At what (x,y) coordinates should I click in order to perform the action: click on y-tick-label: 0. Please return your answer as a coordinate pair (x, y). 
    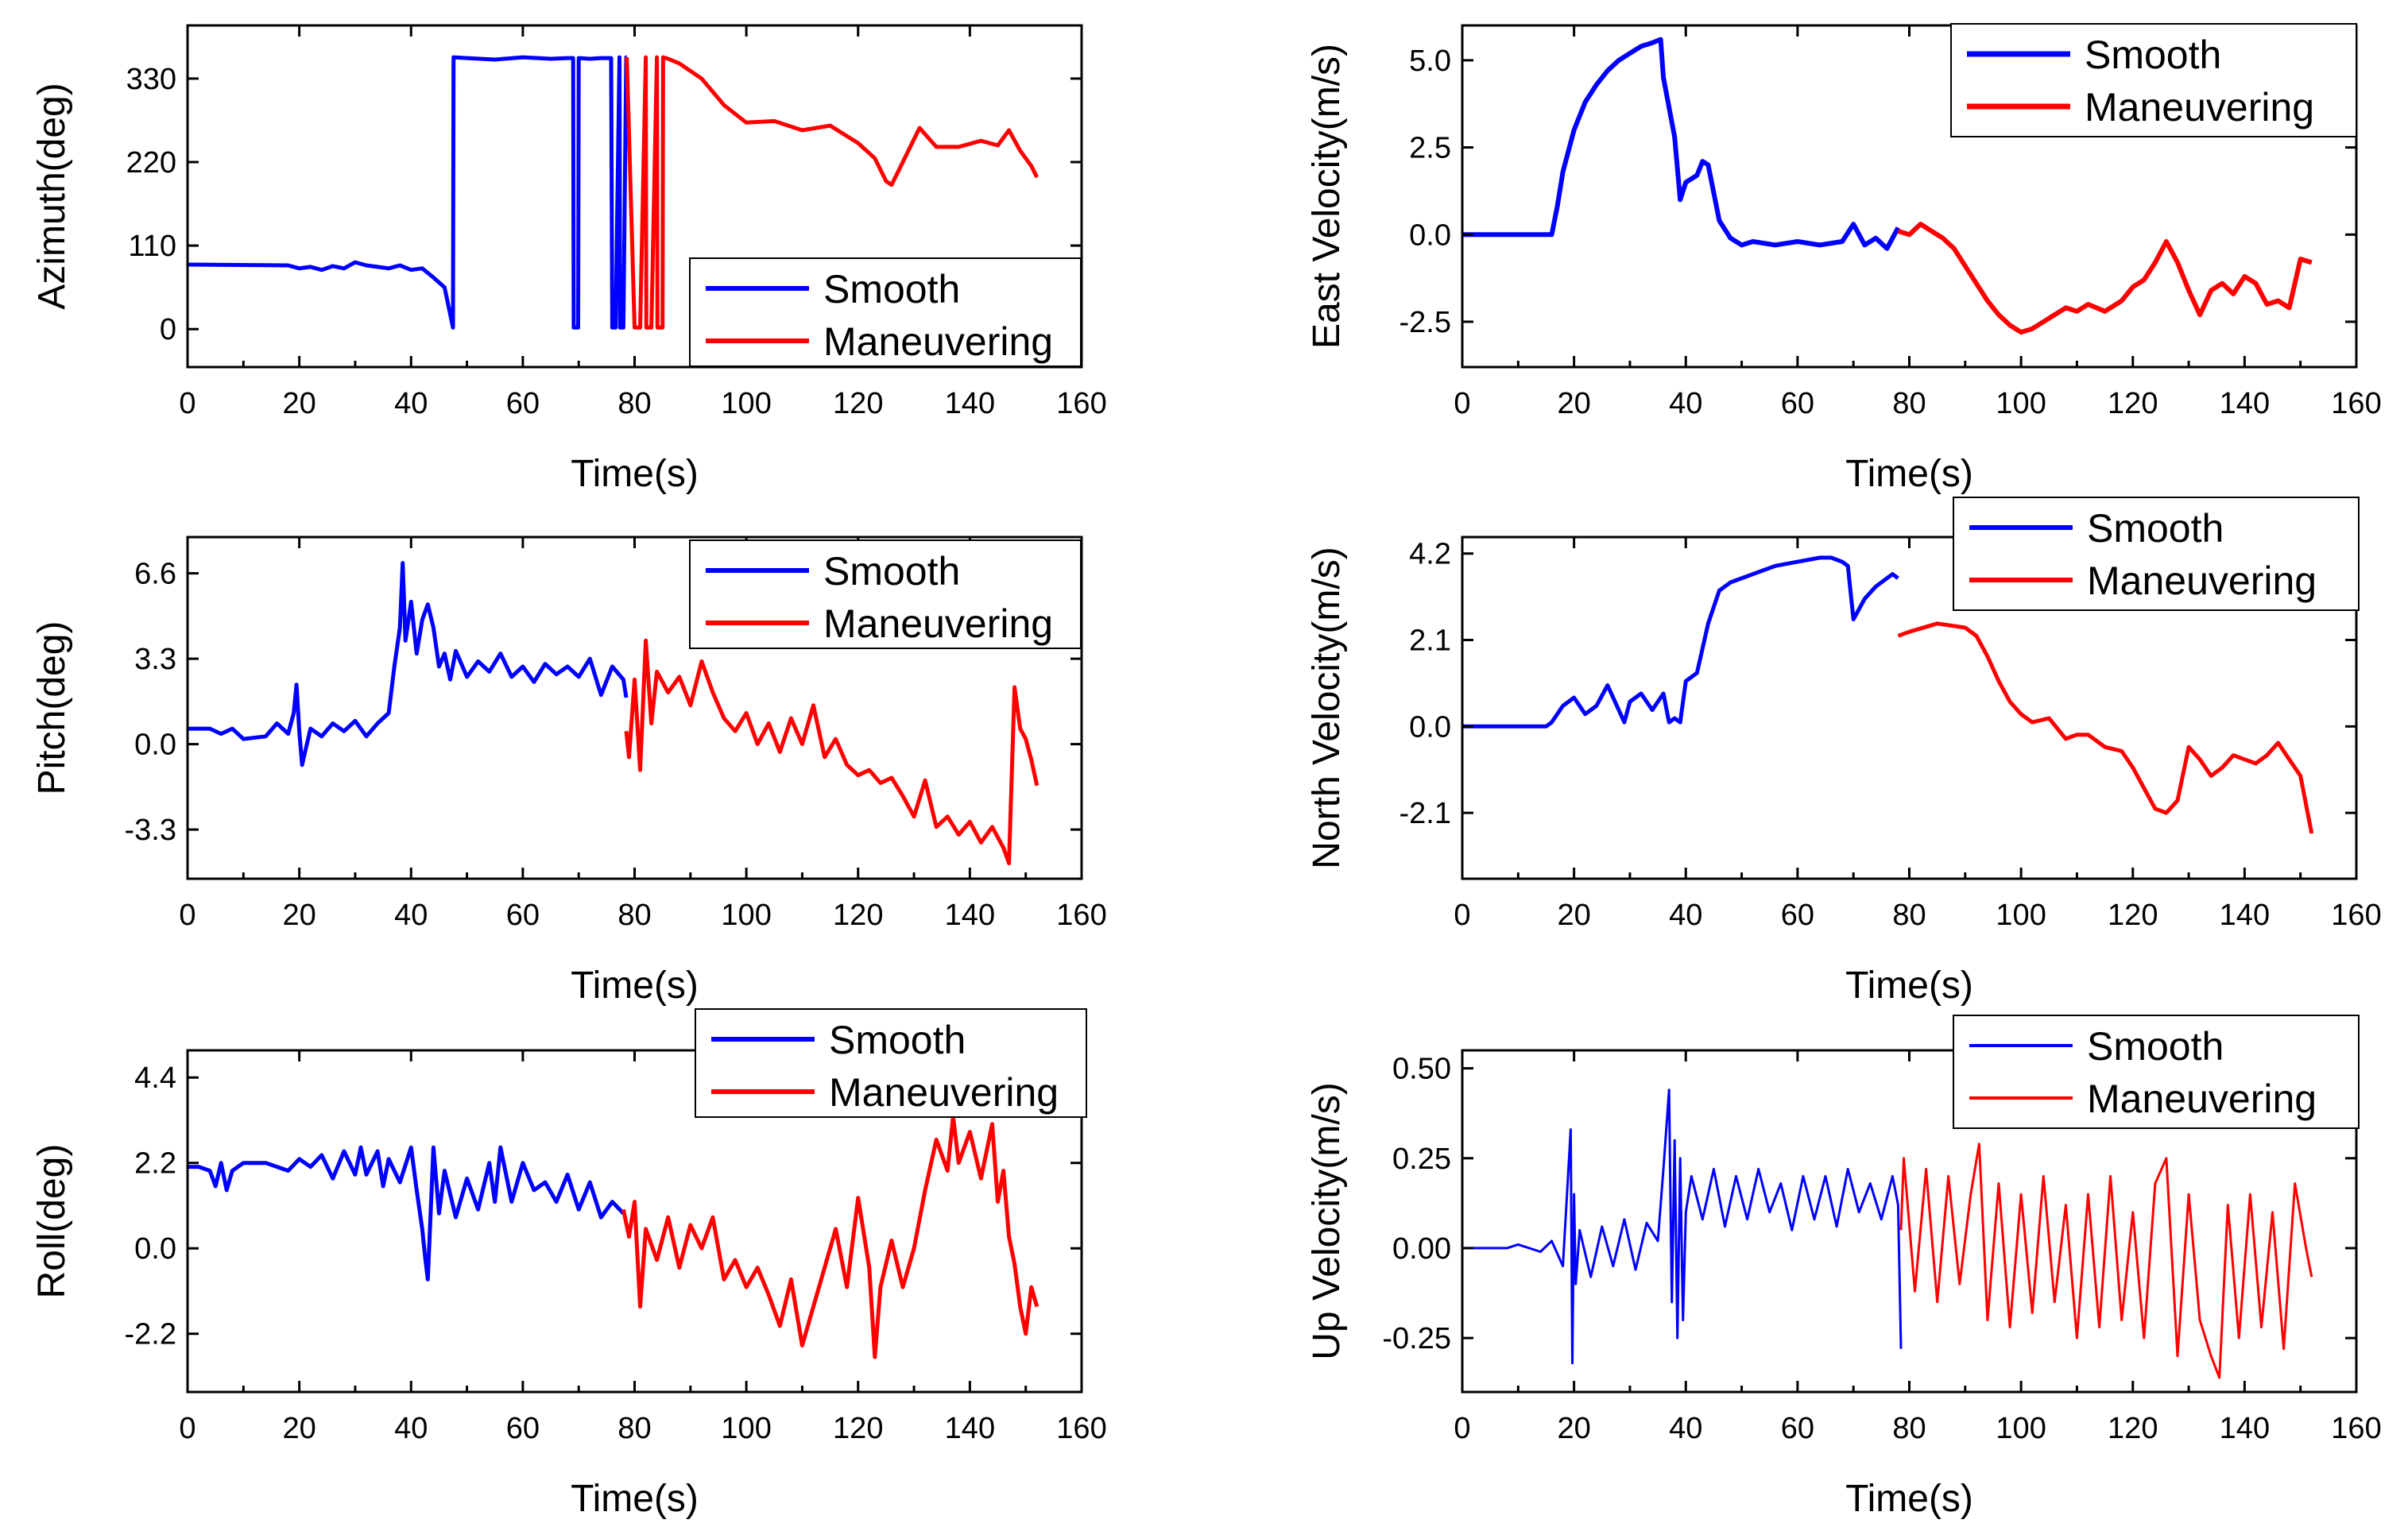
    Looking at the image, I should click on (168, 329).